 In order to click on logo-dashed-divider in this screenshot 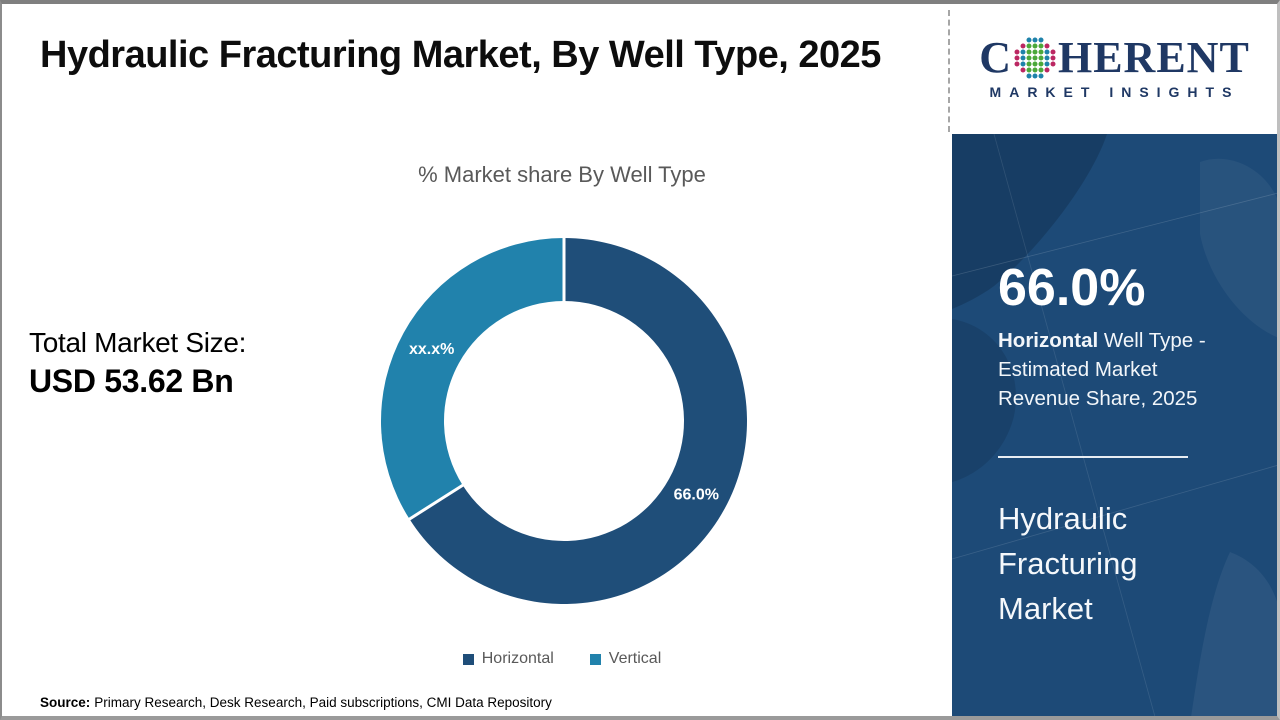, I will do `click(949, 71)`.